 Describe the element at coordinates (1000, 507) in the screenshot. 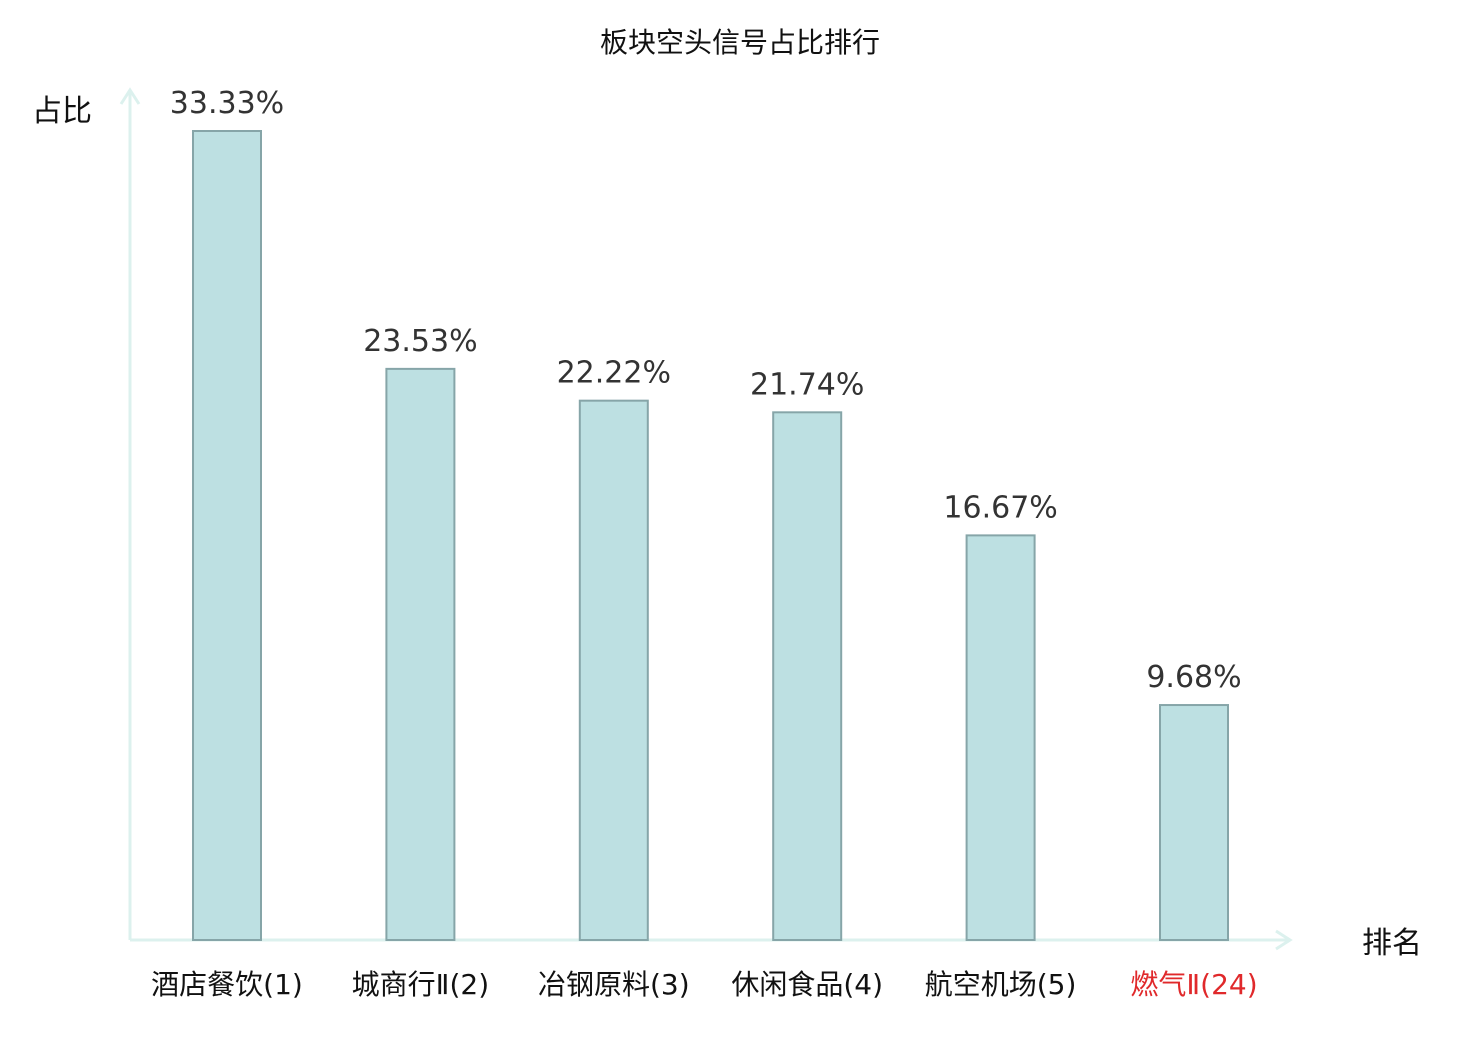

I see `value-label: 16.67%` at that location.